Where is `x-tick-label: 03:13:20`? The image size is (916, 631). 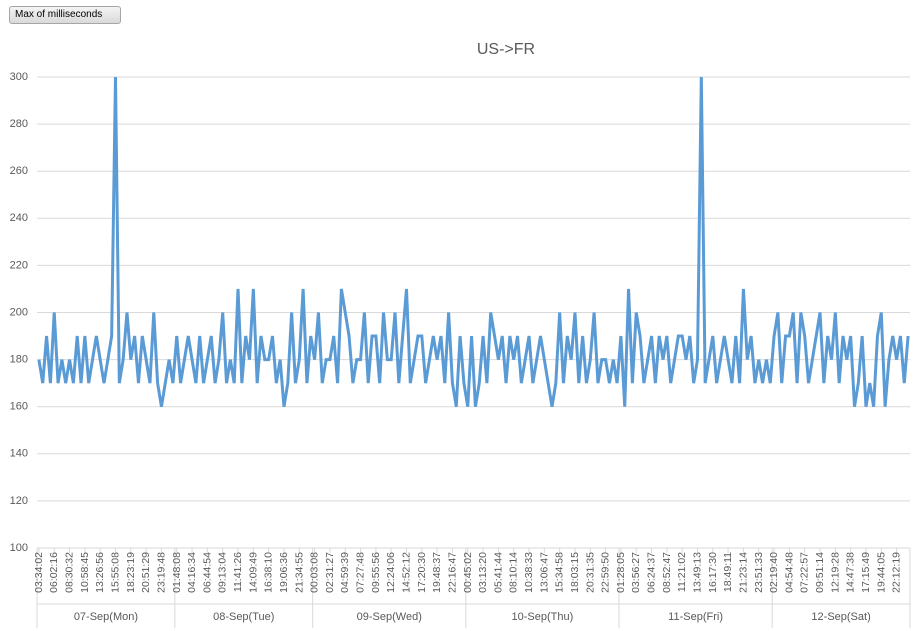 x-tick-label: 03:13:20 is located at coordinates (483, 572).